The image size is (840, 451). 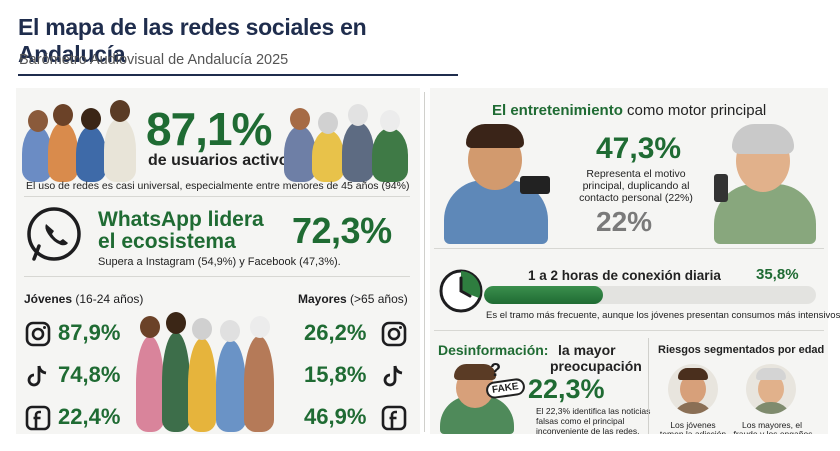 What do you see at coordinates (693, 431) in the screenshot?
I see `young-risk-line2: temen la adicción` at bounding box center [693, 431].